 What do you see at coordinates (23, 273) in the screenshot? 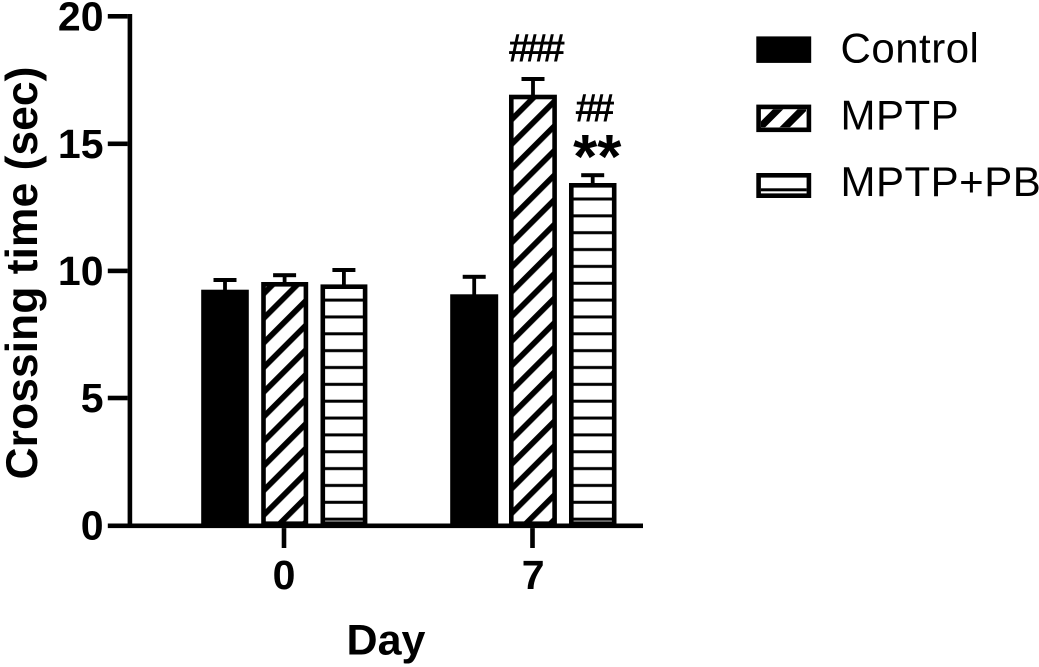
I see `svg-text: Crossing time (sec)` at bounding box center [23, 273].